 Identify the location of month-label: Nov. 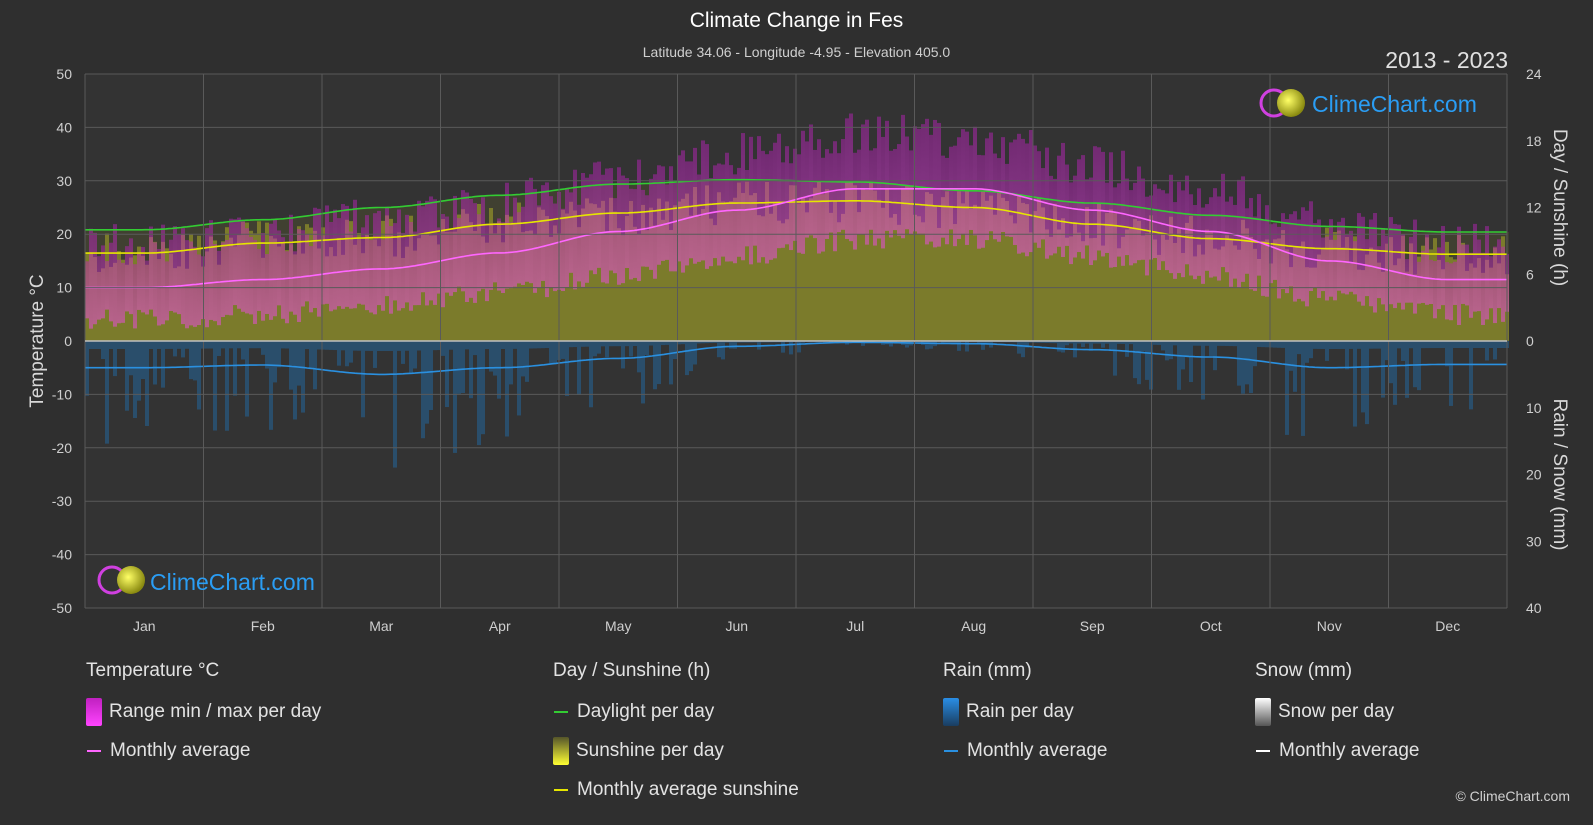
(1329, 626).